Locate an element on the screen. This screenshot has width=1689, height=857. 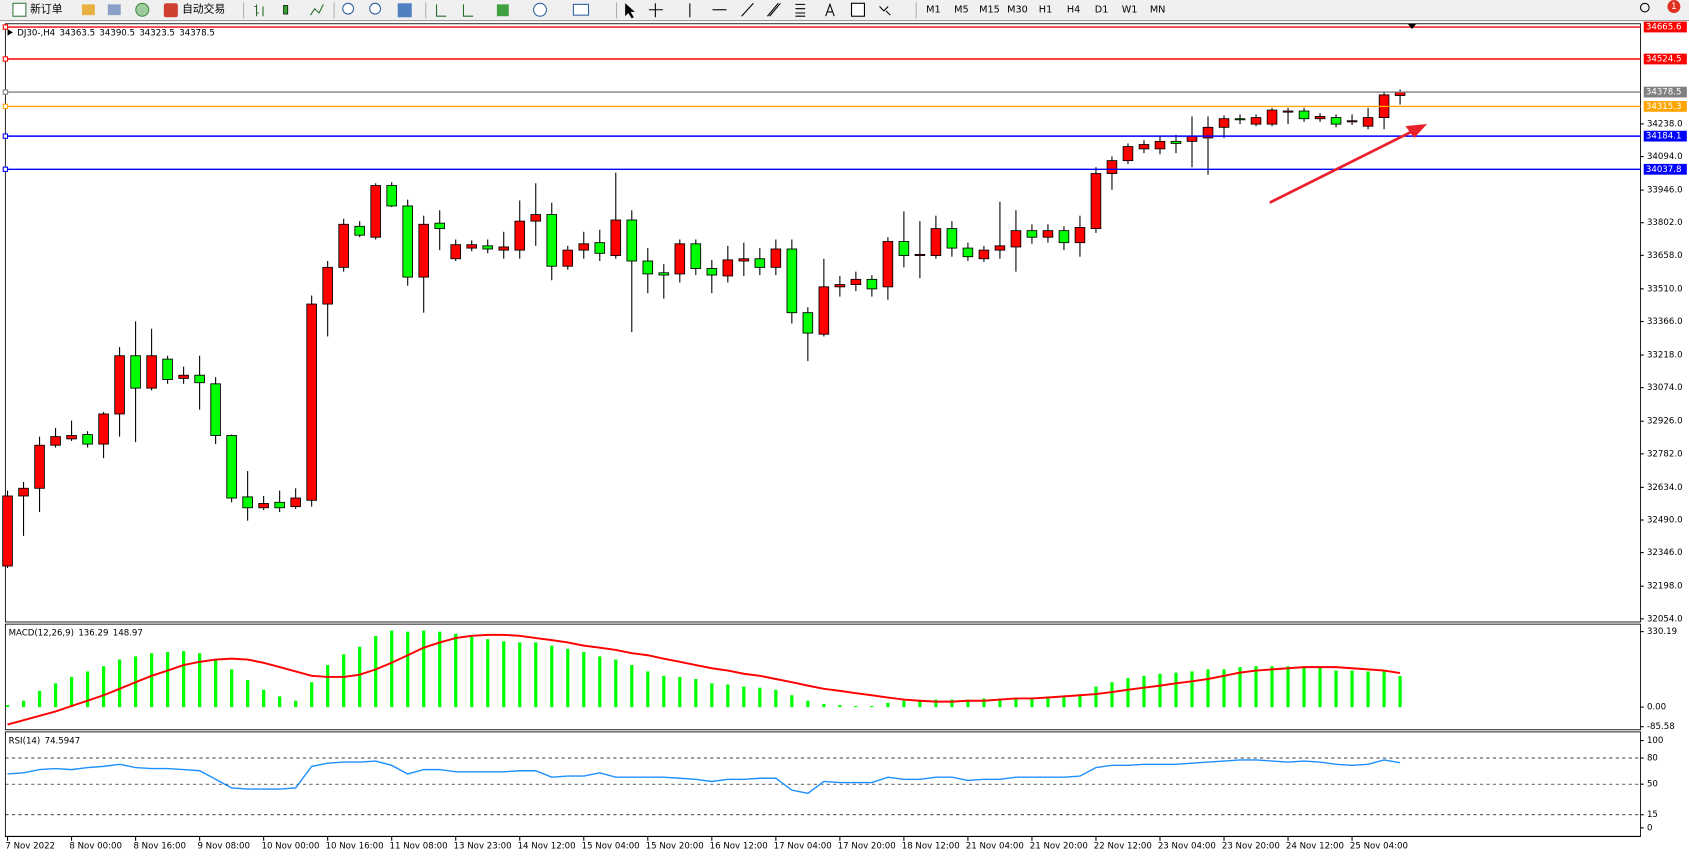
timeframe-button: M5 is located at coordinates (961, 10).